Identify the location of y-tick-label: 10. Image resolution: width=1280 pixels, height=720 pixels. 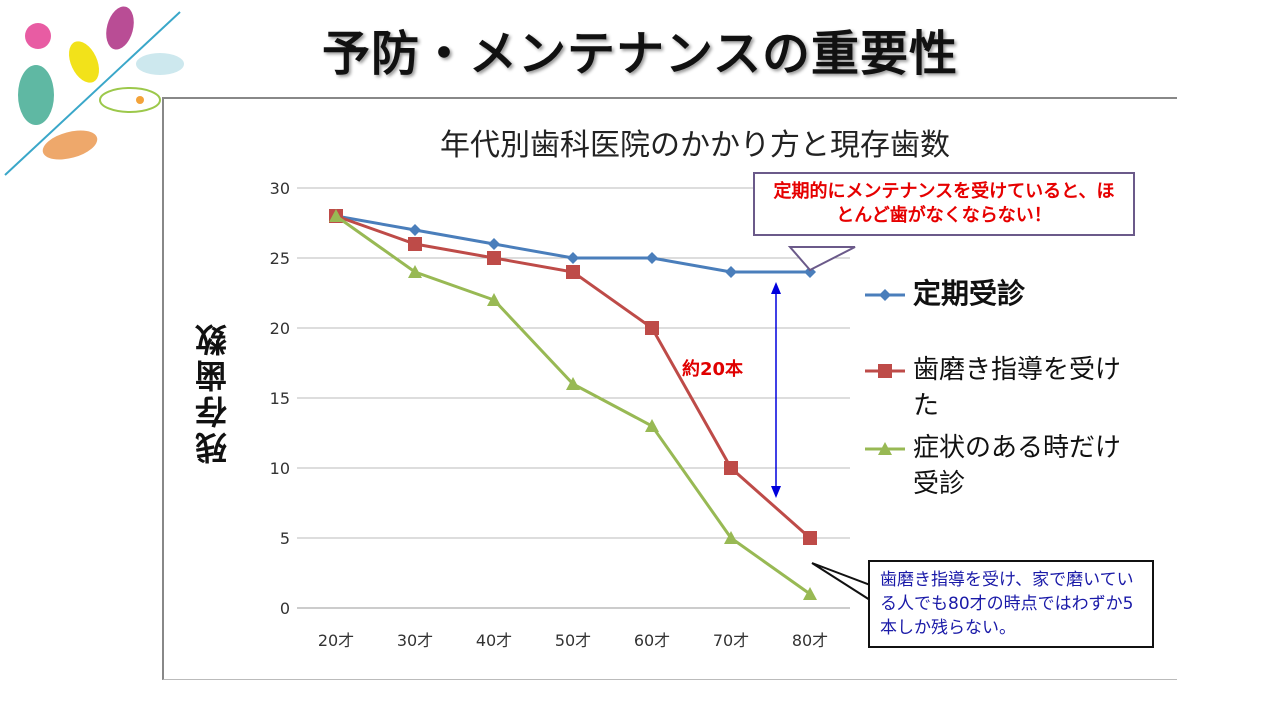
(280, 468).